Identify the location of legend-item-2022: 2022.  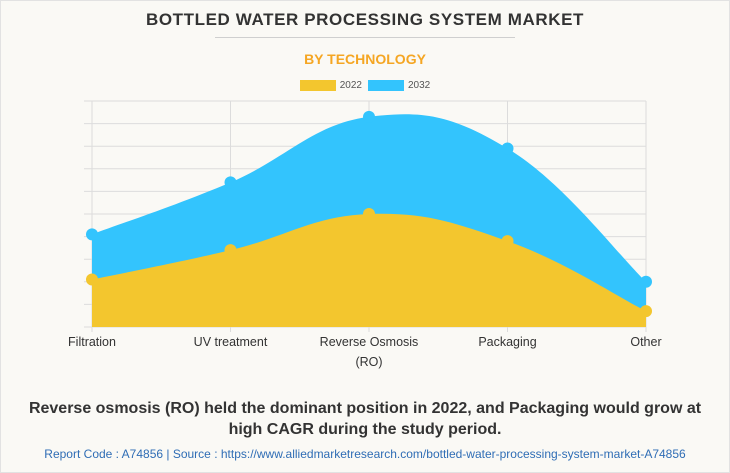
(330, 85).